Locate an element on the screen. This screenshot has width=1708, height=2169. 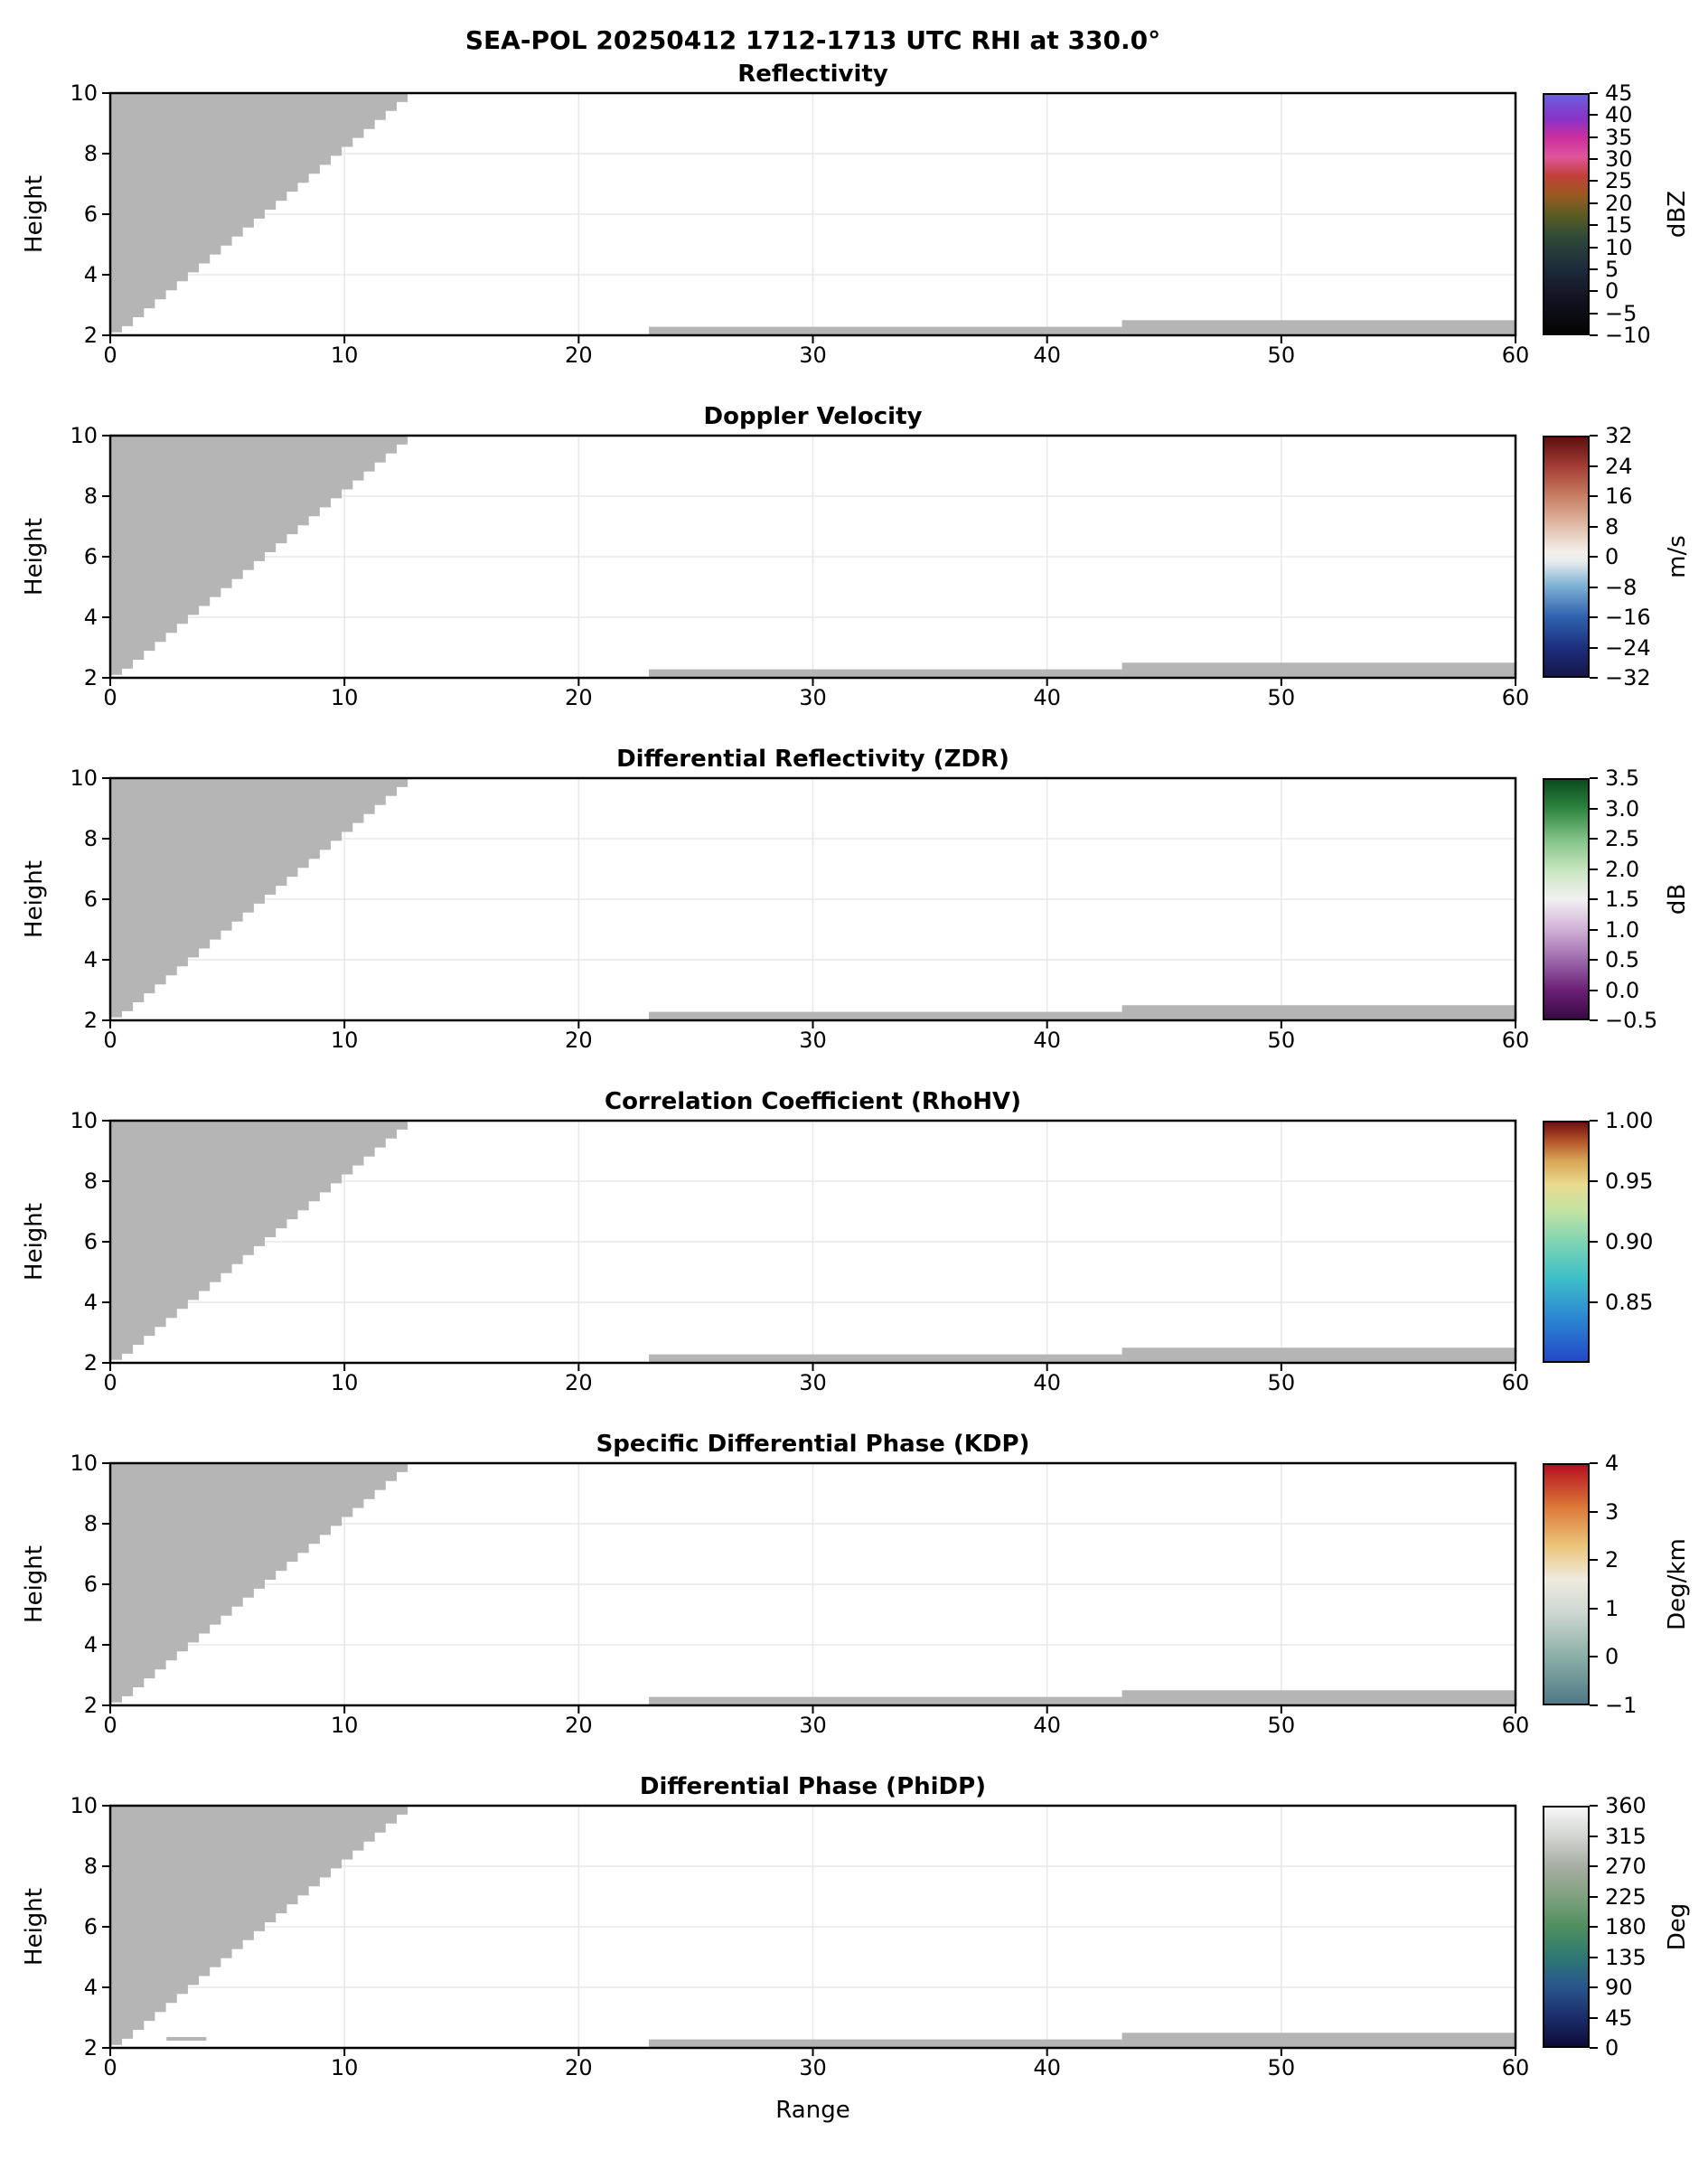
colorbar-tick-label: 0.0 is located at coordinates (1622, 990).